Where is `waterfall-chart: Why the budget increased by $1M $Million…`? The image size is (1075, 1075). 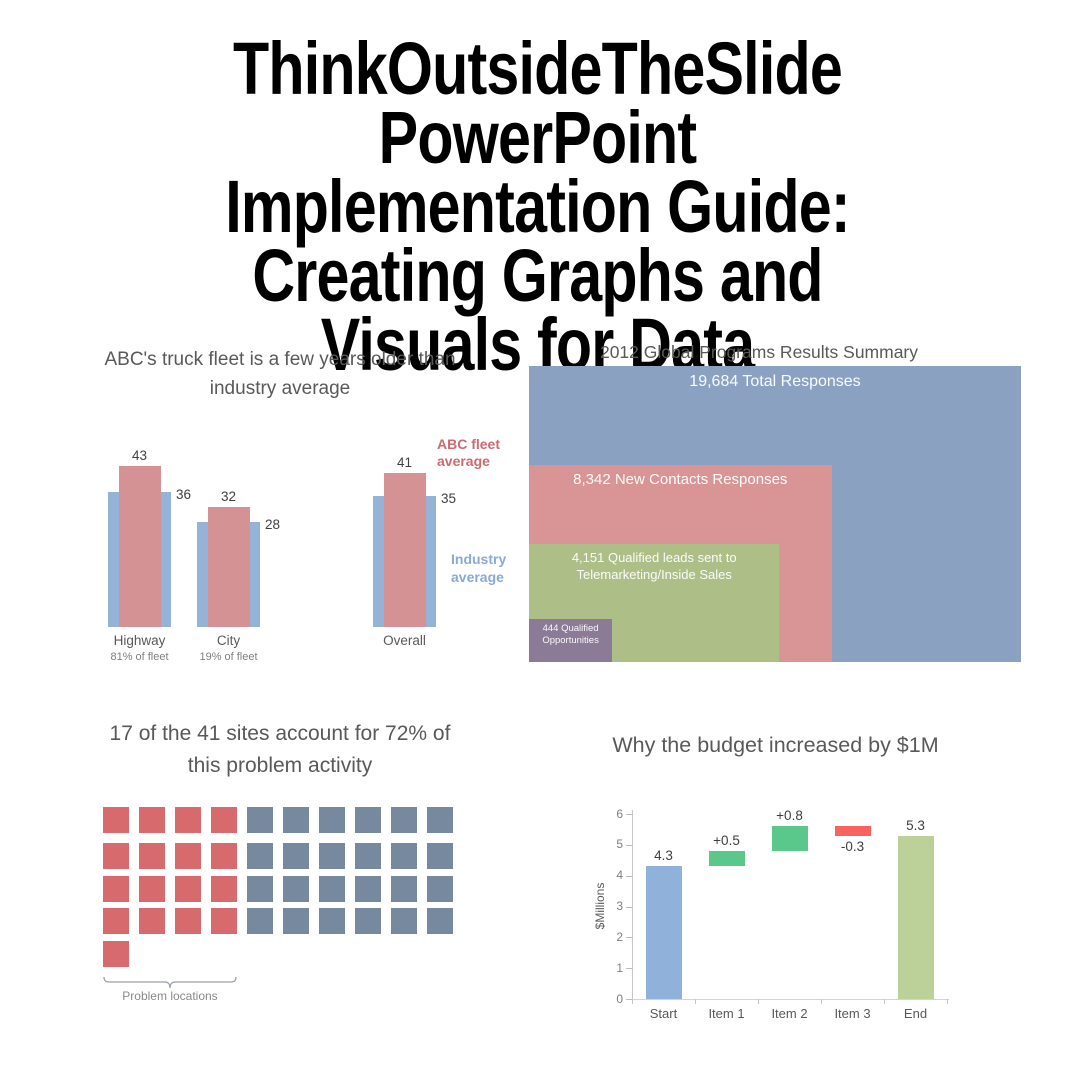
waterfall-chart: Why the budget increased by $1M $Million… is located at coordinates (800, 880).